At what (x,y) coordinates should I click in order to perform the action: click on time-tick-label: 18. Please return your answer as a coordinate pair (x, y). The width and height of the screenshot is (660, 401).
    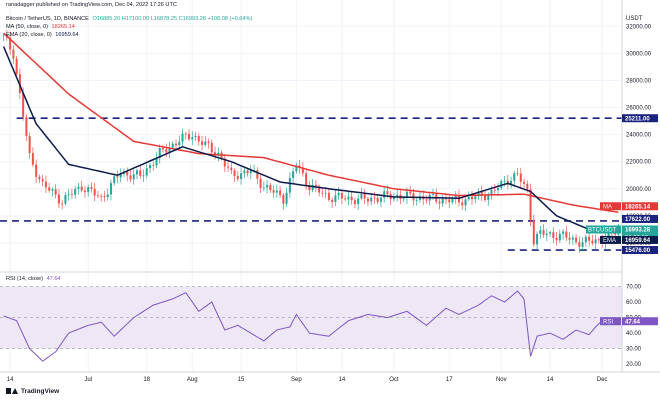
    Looking at the image, I should click on (146, 380).